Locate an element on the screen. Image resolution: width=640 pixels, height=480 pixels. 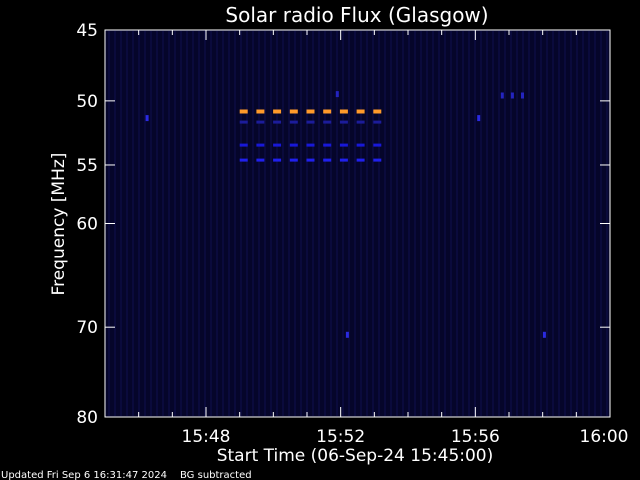
x-tick-label: 15:56 is located at coordinates (475, 437).